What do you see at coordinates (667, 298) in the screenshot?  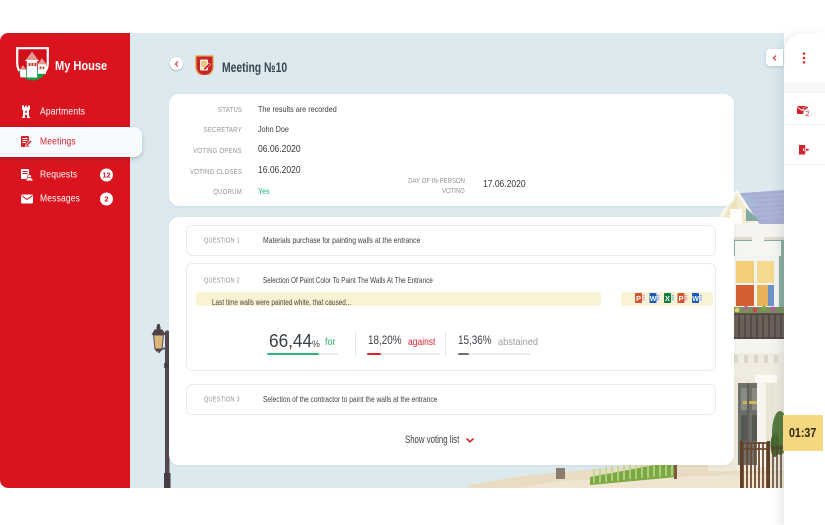 I see `svg-text: X` at bounding box center [667, 298].